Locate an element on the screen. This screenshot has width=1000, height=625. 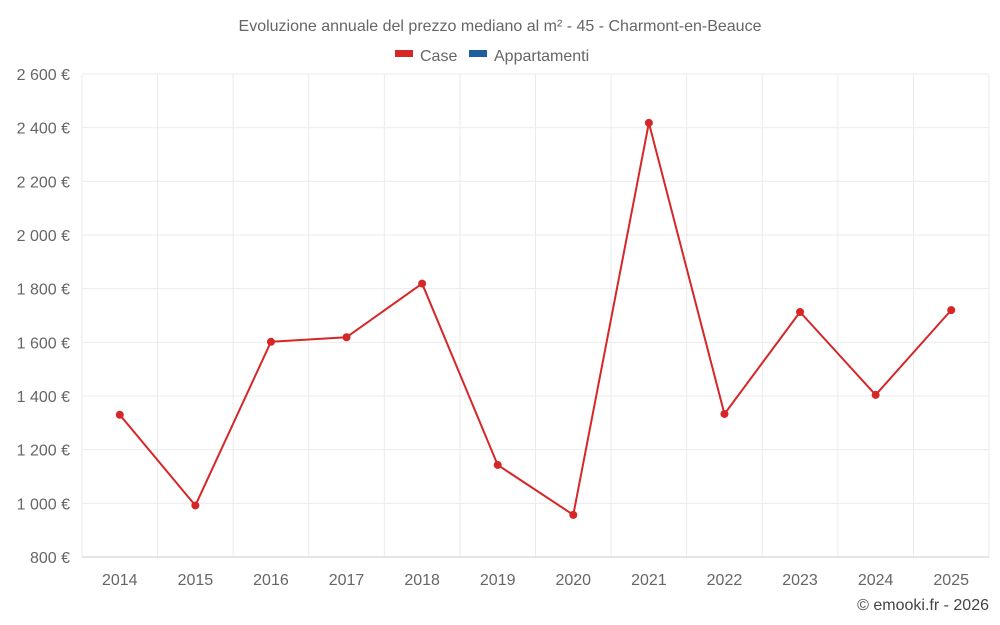
data-point-2022 is located at coordinates (724, 413).